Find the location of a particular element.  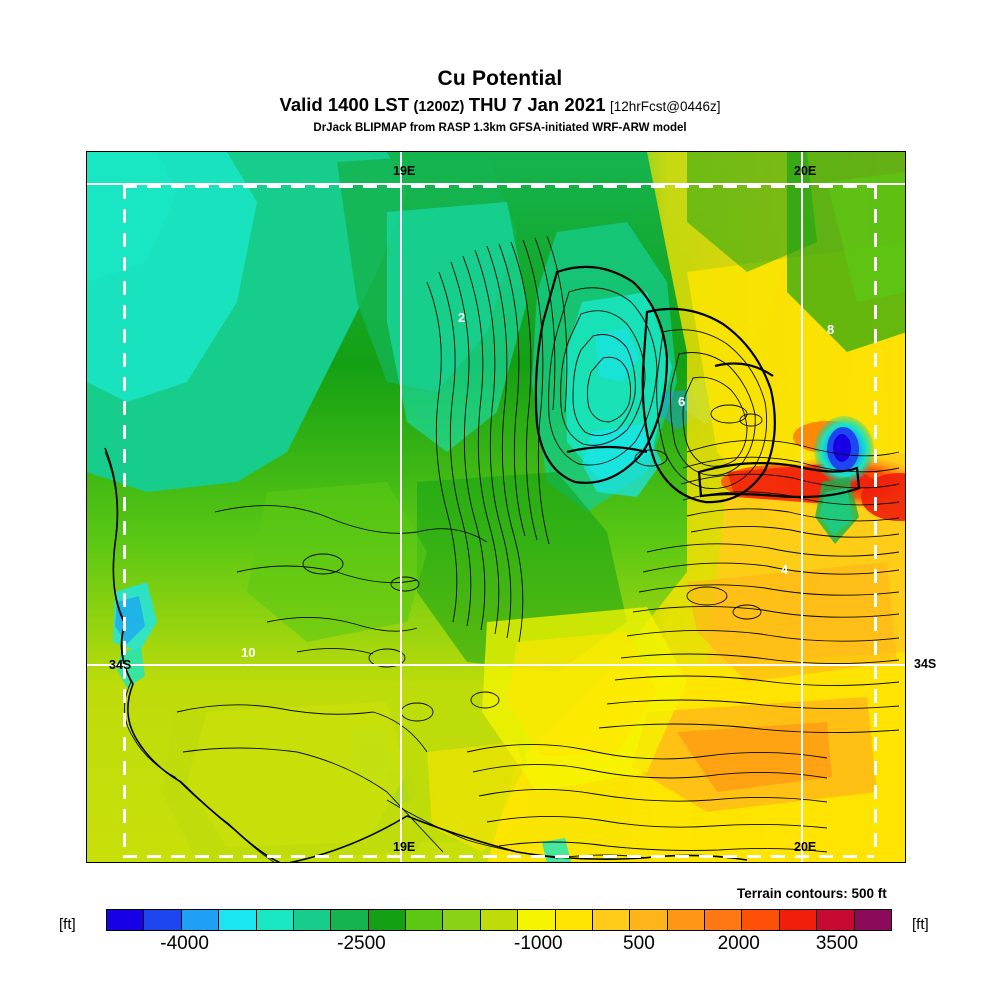

forecast-tag: [12hrFcst@0446z] is located at coordinates (665, 106).